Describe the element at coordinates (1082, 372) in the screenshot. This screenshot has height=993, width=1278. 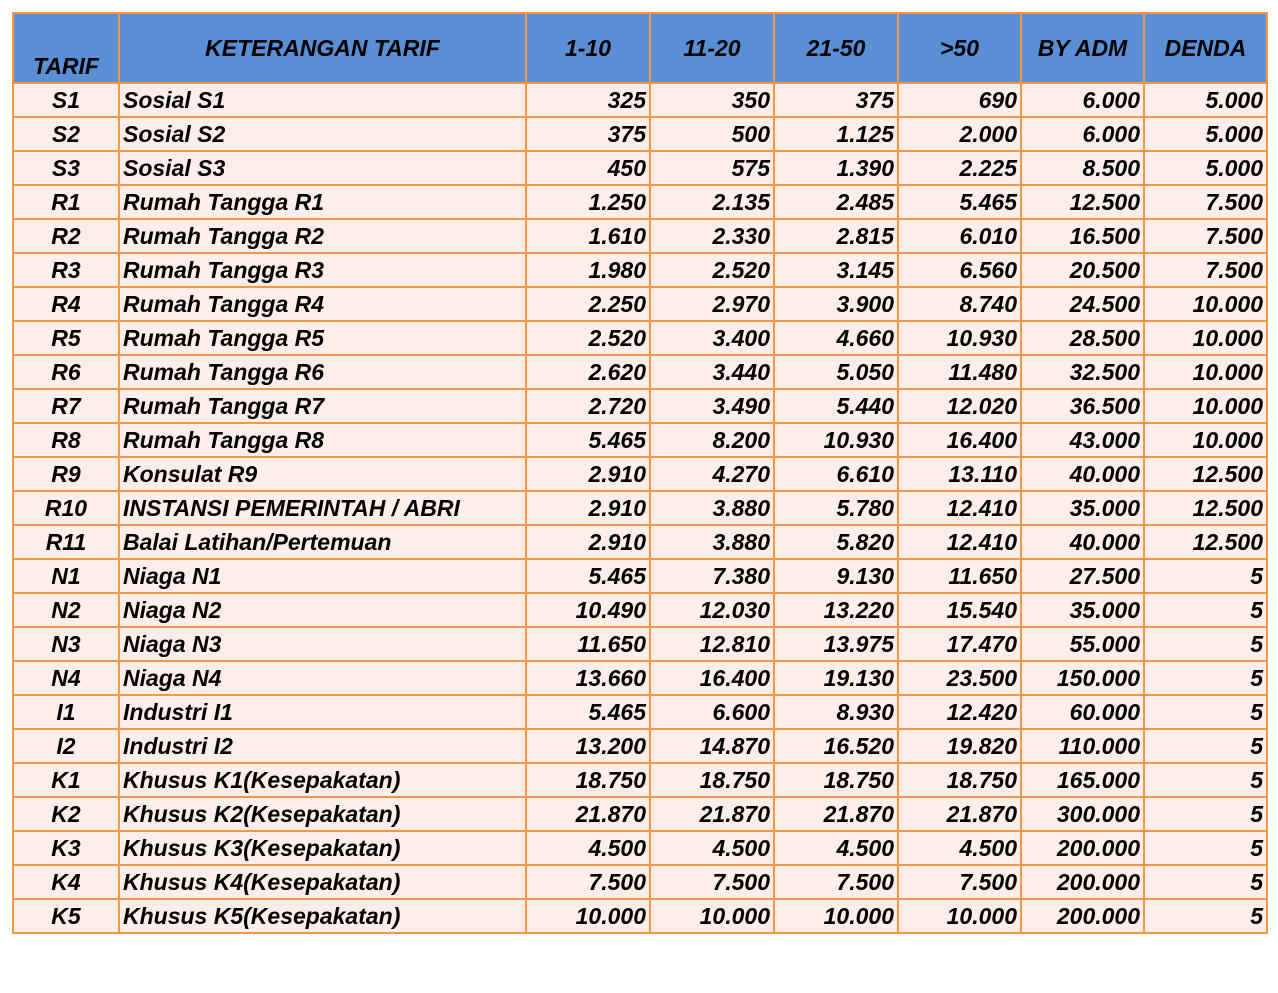
I see `tariff-value: 32.500` at that location.